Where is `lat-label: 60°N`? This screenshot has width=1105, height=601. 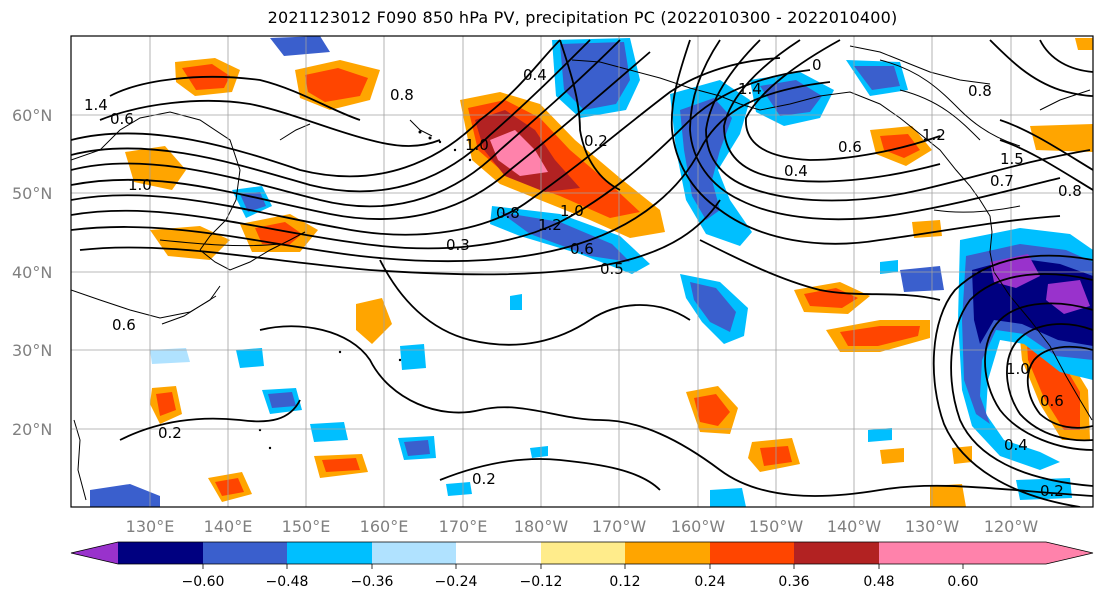 lat-label: 60°N is located at coordinates (32, 115).